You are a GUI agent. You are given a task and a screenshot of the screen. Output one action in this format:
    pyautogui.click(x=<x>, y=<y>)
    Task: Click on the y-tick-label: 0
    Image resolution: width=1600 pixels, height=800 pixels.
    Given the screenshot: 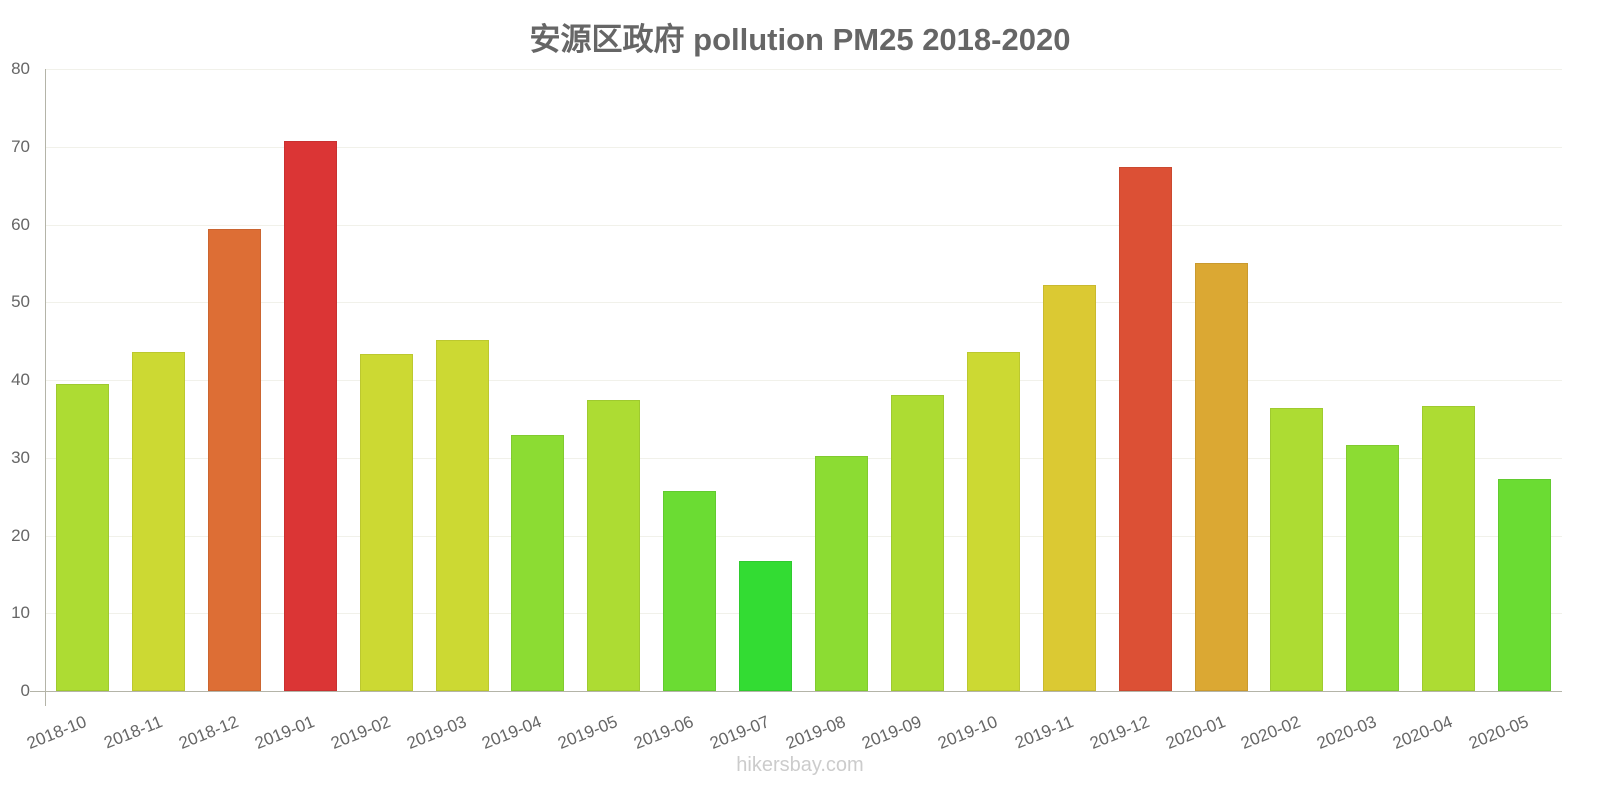 What is the action you would take?
    pyautogui.click(x=25, y=690)
    